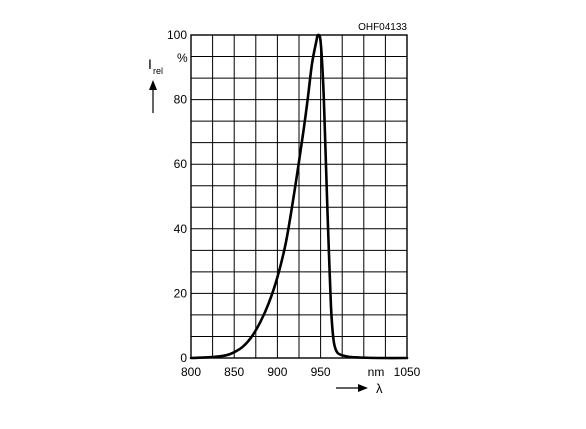 This screenshot has width=586, height=429. What do you see at coordinates (181, 100) in the screenshot?
I see `y-tick-label: 80` at bounding box center [181, 100].